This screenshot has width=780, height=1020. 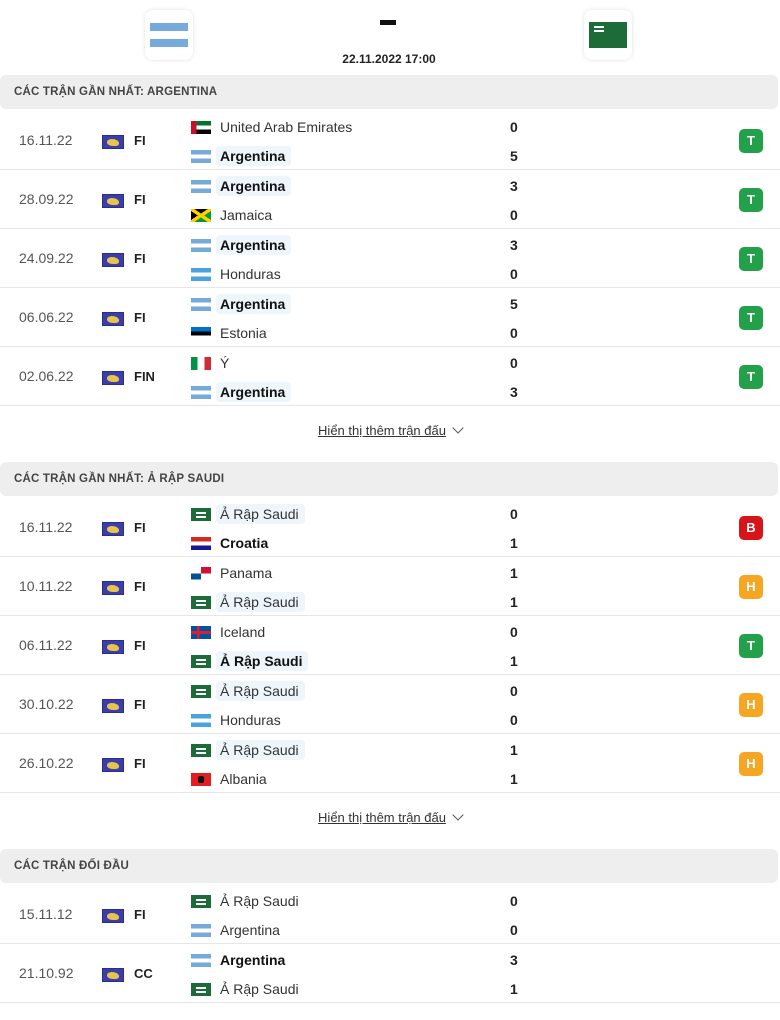 I want to click on match-header: 22.11.2022 17:00, so click(x=390, y=37).